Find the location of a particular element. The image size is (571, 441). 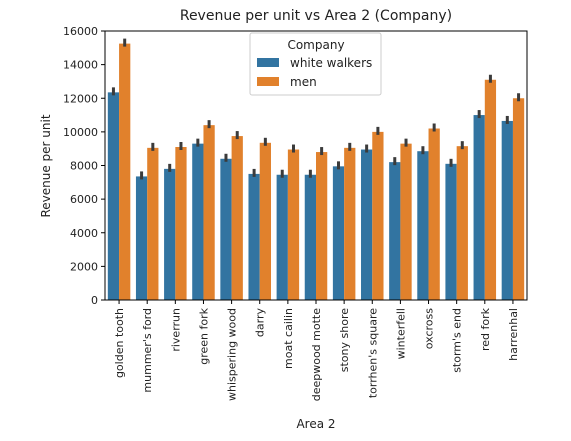

bar-white-walkers-harrenhal is located at coordinates (507, 210).